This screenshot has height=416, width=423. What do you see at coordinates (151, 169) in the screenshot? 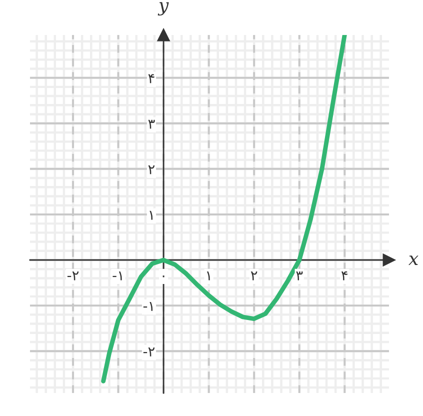
I see `y-tick-label: ۲` at bounding box center [151, 169].